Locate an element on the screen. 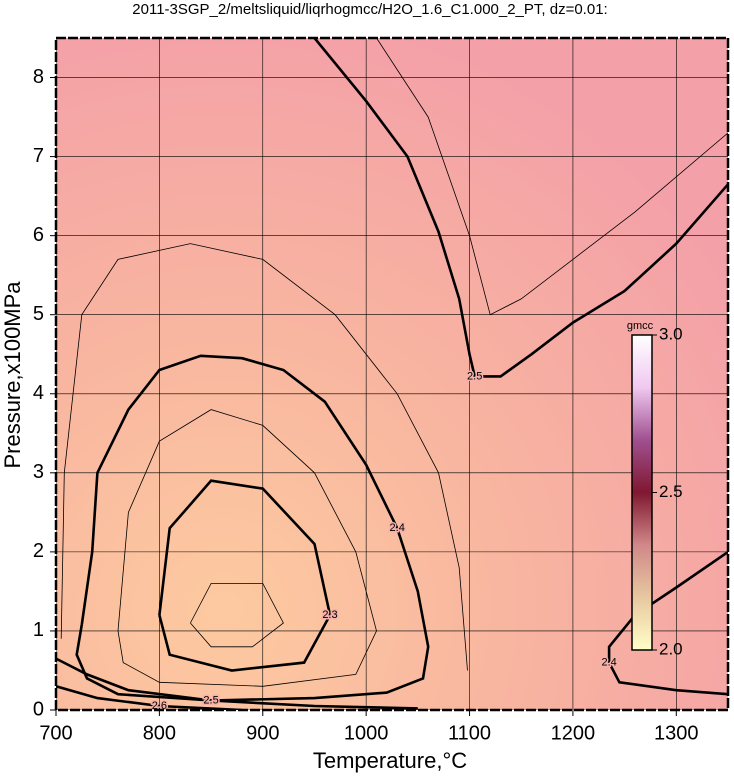 The width and height of the screenshot is (734, 781). y-tick-label: 4 is located at coordinates (38, 393).